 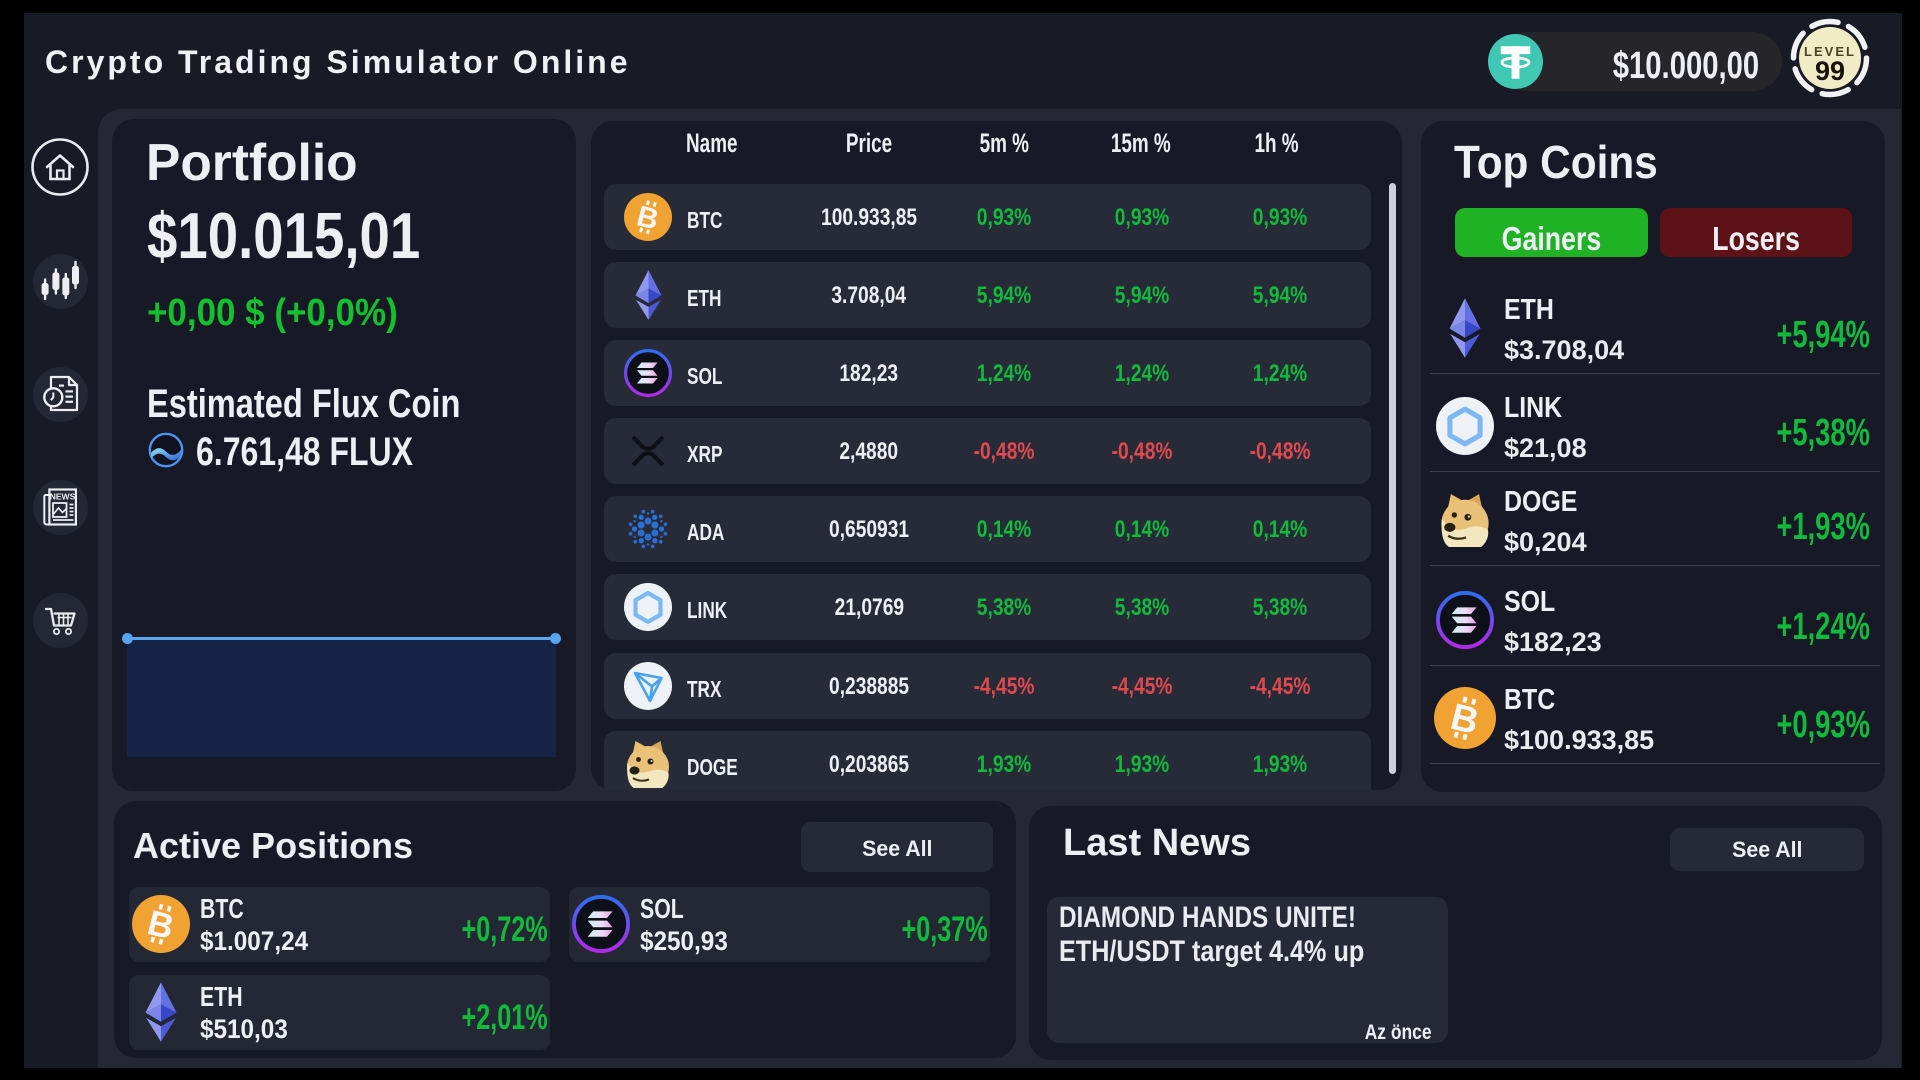 What do you see at coordinates (1830, 51) in the screenshot?
I see `svg-text: LEVEL` at bounding box center [1830, 51].